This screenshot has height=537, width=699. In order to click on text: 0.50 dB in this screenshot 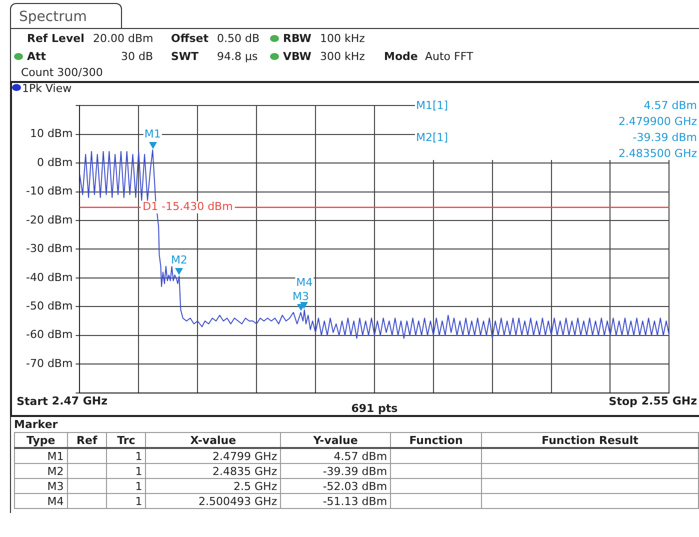, I will do `click(238, 38)`.